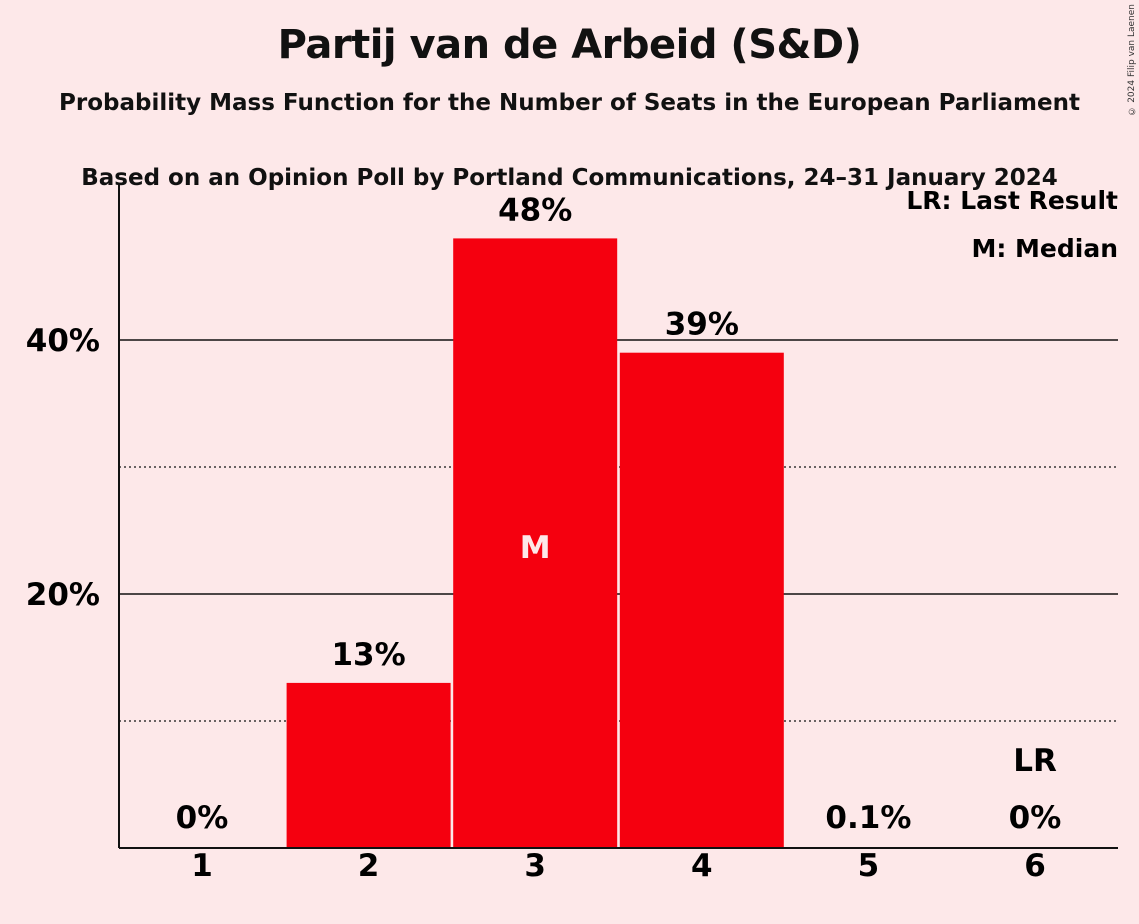 The width and height of the screenshot is (1139, 924). What do you see at coordinates (535, 866) in the screenshot?
I see `x-tick-label: 3` at bounding box center [535, 866].